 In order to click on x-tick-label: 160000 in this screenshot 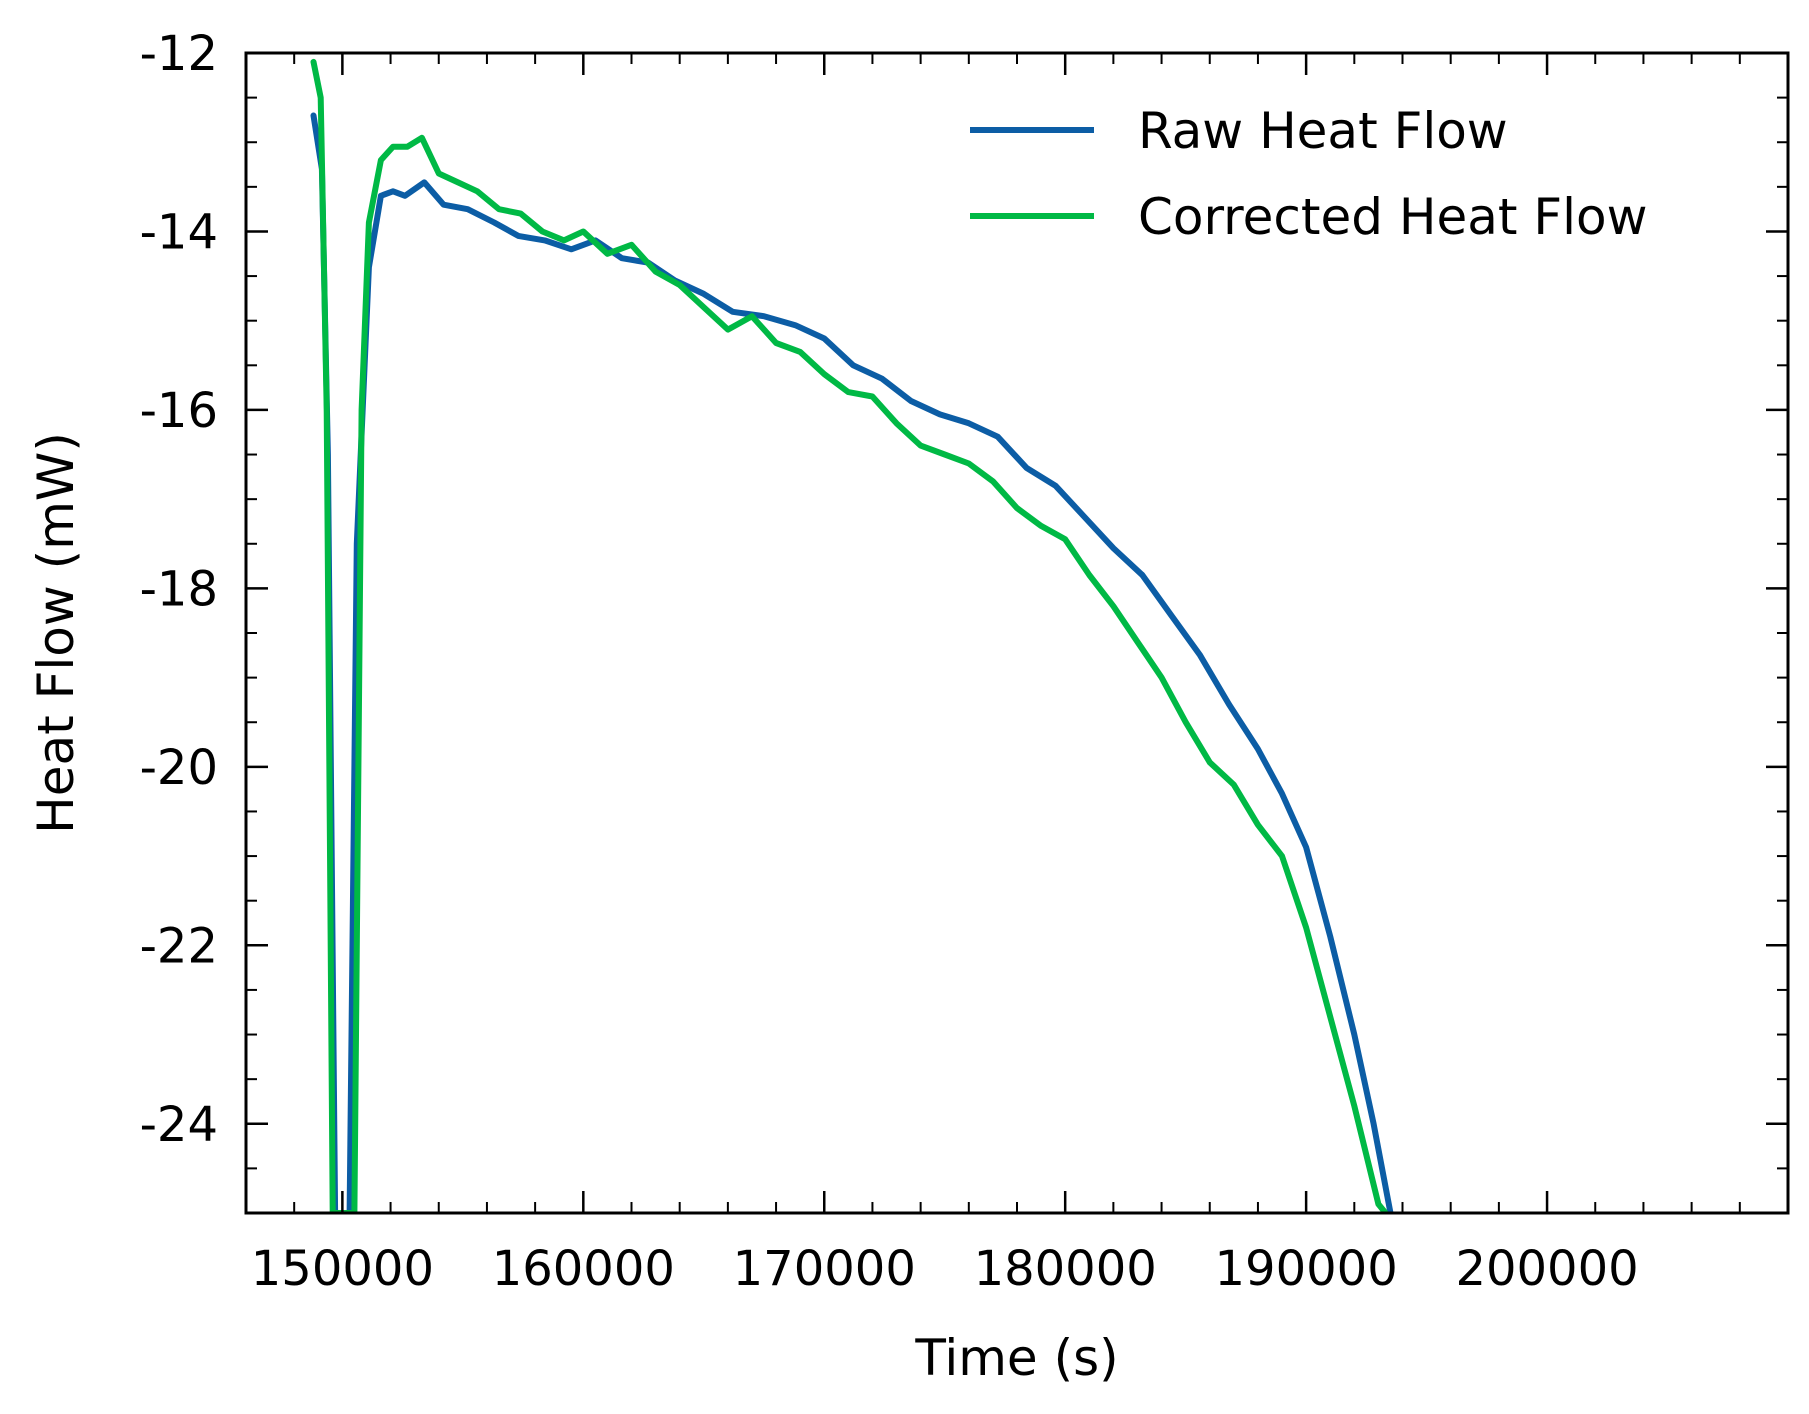, I will do `click(583, 1269)`.